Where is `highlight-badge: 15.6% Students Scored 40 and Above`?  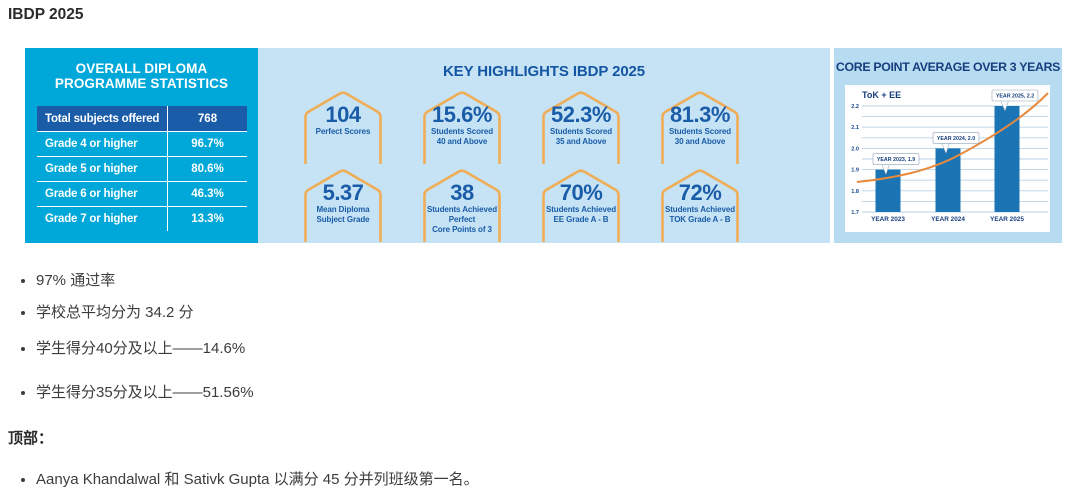
highlight-badge: 15.6% Students Scored 40 and Above is located at coordinates (462, 126).